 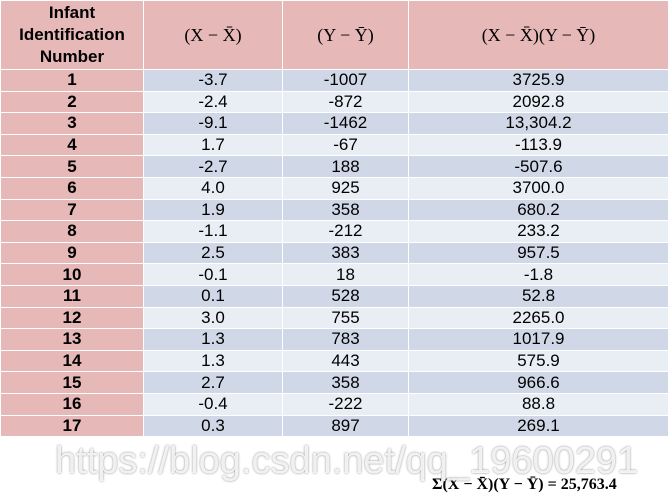 What do you see at coordinates (72, 253) in the screenshot?
I see `table-cell: 9` at bounding box center [72, 253].